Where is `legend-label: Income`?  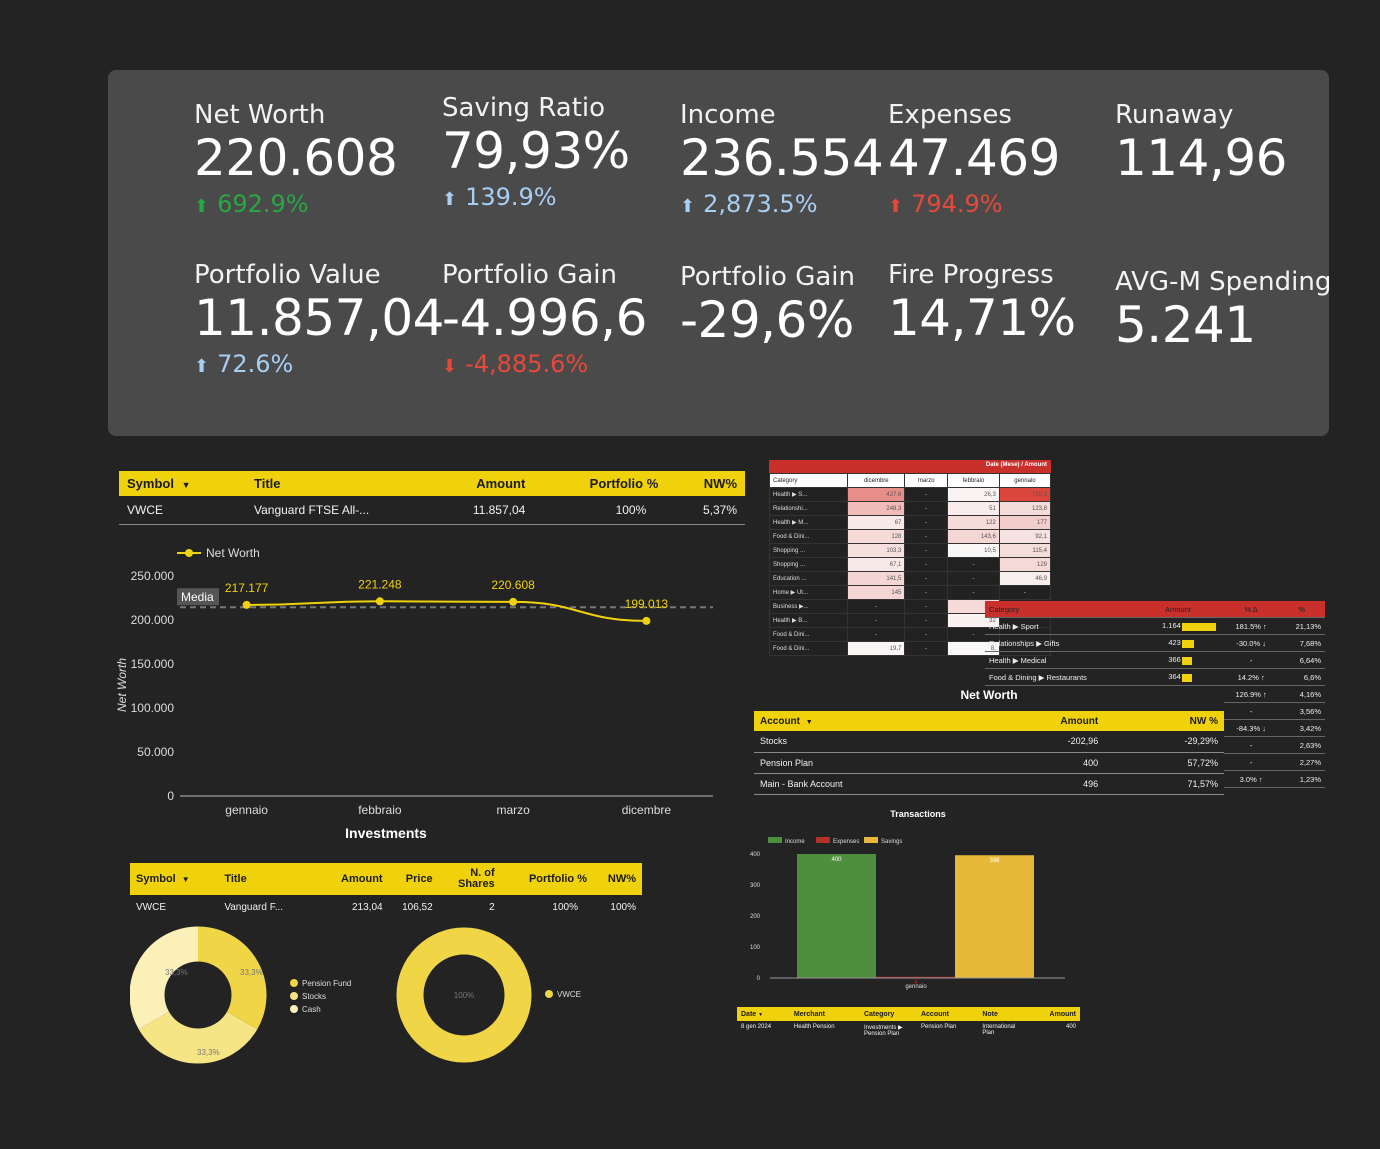 legend-label: Income is located at coordinates (795, 842).